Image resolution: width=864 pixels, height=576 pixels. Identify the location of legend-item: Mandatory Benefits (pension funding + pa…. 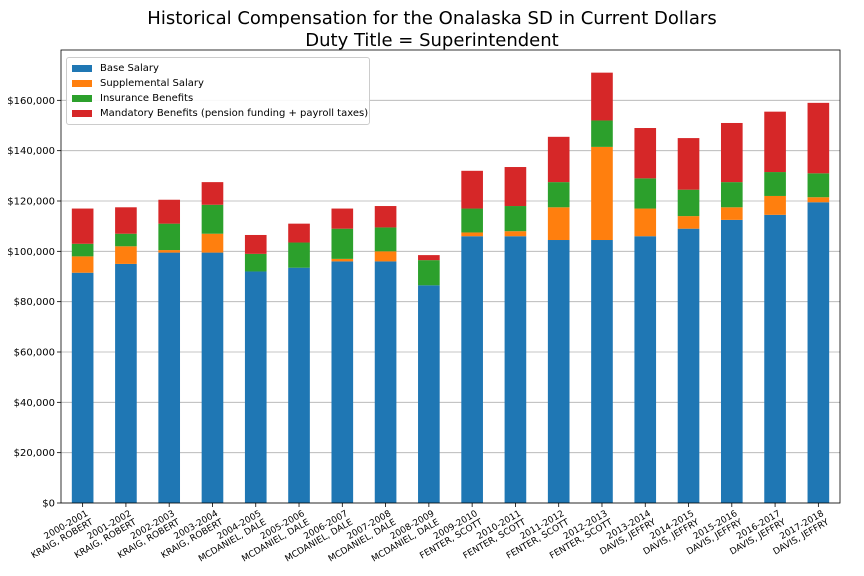
(218, 113).